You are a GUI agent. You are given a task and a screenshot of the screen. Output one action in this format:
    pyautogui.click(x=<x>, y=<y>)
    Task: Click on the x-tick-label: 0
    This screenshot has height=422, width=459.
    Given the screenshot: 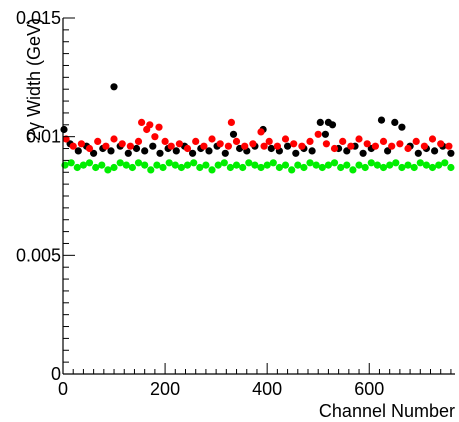 What is the action you would take?
    pyautogui.click(x=63, y=389)
    